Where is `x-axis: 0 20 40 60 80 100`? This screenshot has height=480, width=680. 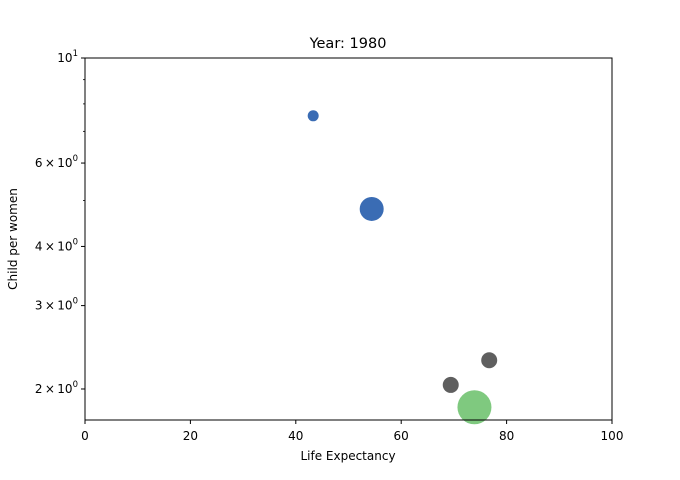 x-axis: 0 20 40 60 80 100 is located at coordinates (352, 431).